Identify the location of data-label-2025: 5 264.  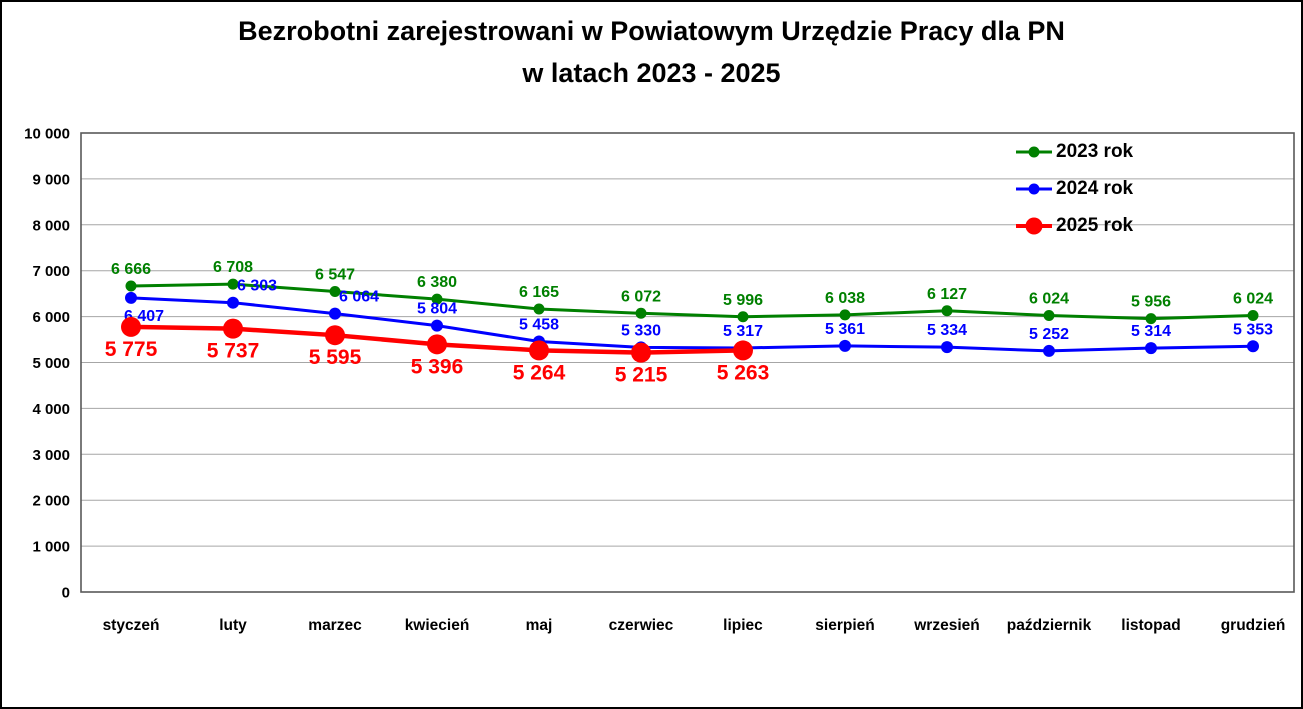
(539, 372).